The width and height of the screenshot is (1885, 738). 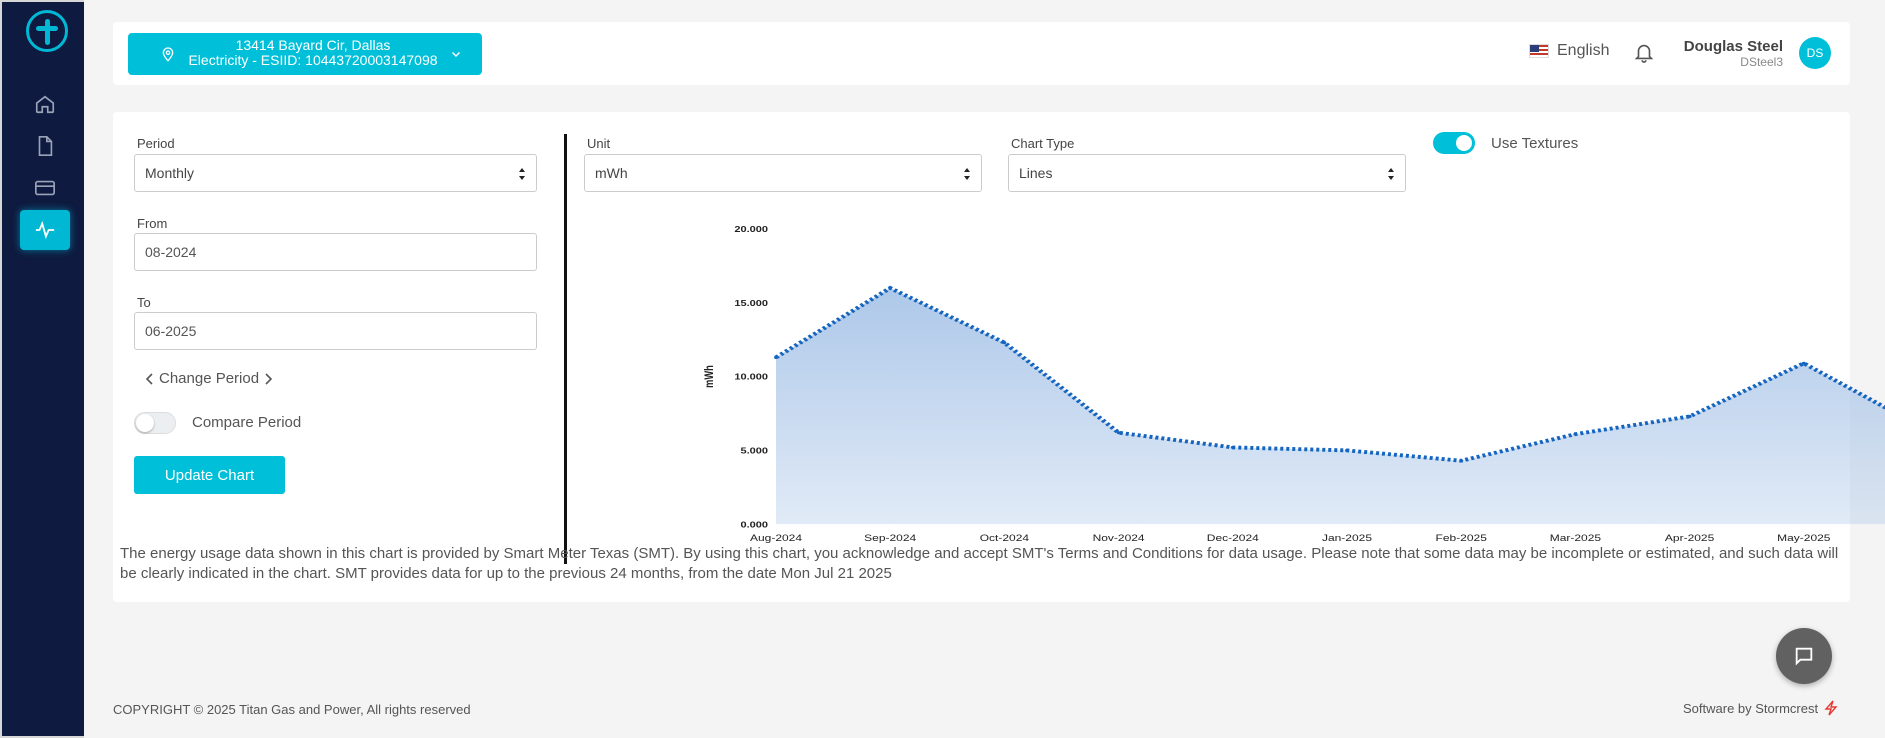 What do you see at coordinates (1831, 708) in the screenshot?
I see `lightning-icon` at bounding box center [1831, 708].